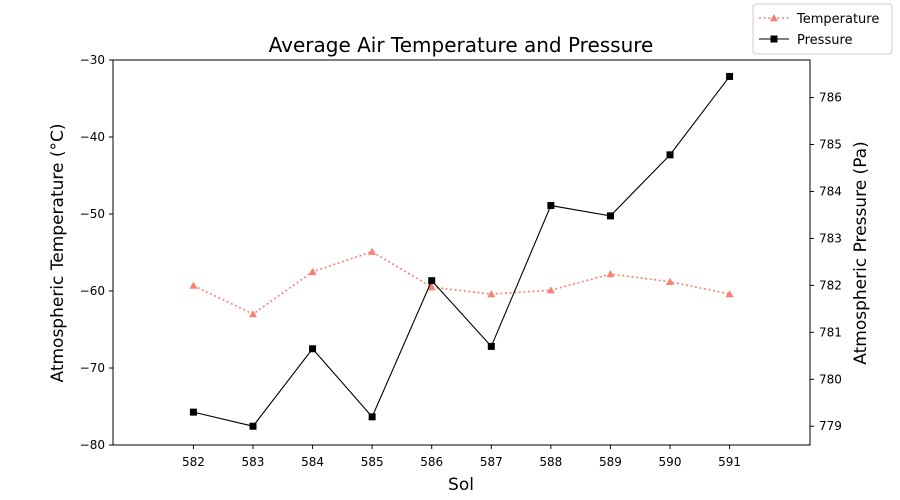  What do you see at coordinates (372, 462) in the screenshot?
I see `x-tick-label: 585` at bounding box center [372, 462].